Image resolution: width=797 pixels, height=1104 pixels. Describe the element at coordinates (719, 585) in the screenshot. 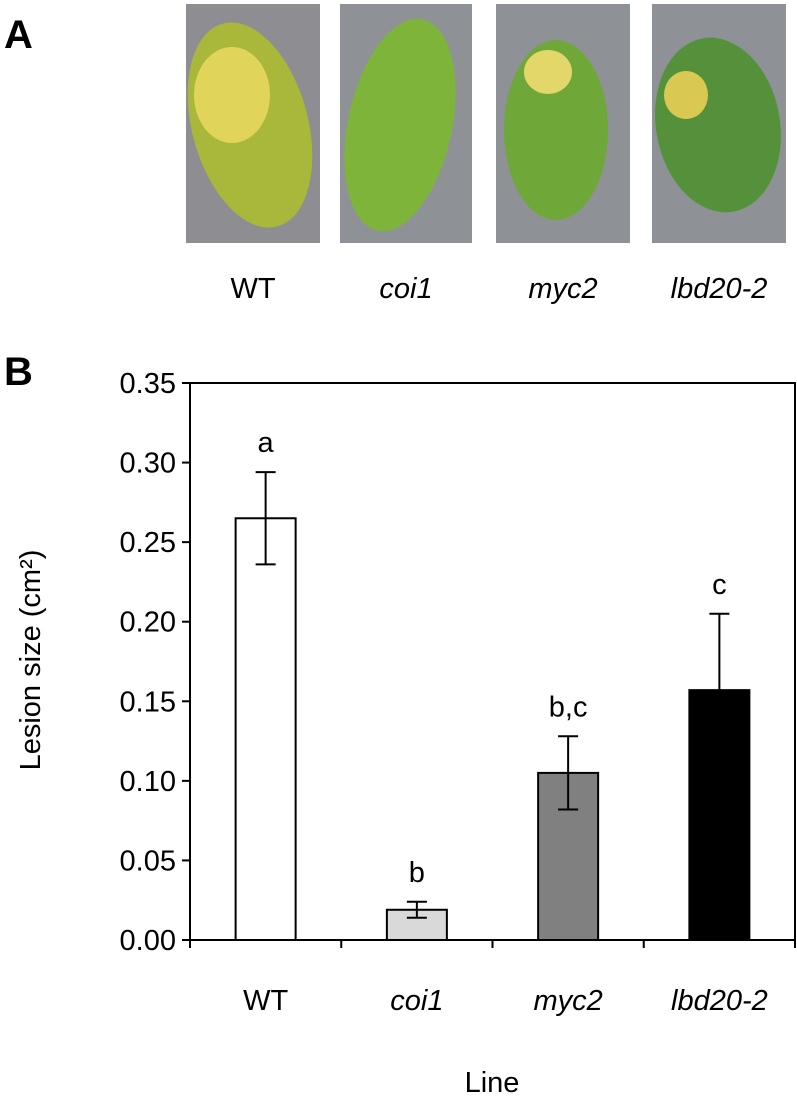

I see `significance-label: c` at that location.